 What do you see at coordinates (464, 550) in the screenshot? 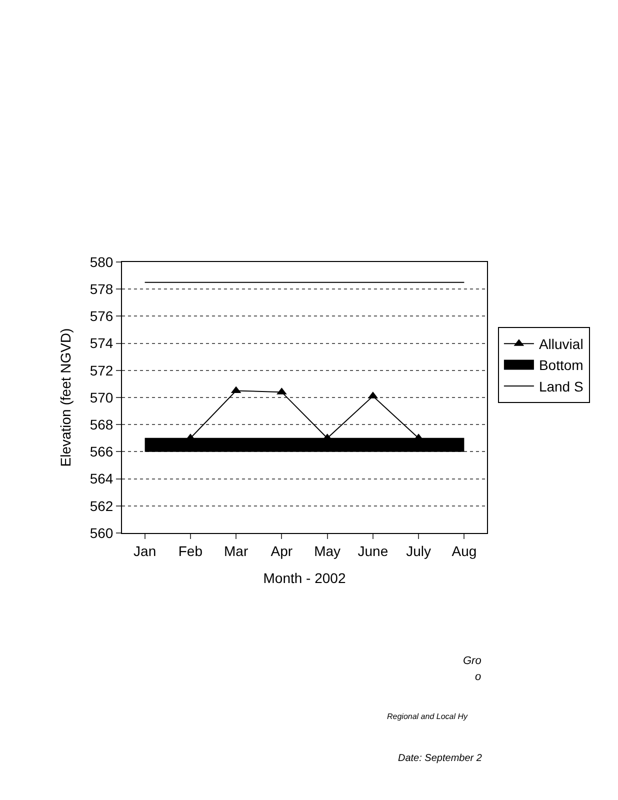
I see `x-tick-label: Aug` at bounding box center [464, 550].